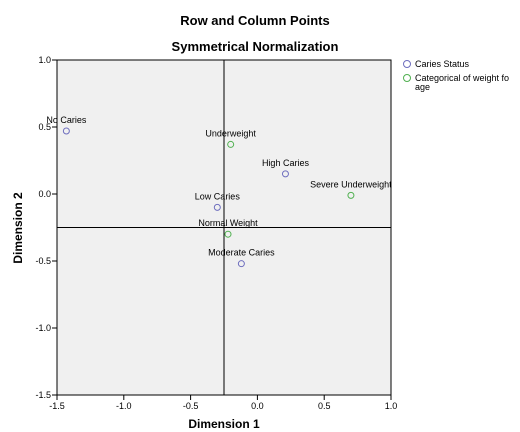 The image size is (520, 432). Describe the element at coordinates (241, 253) in the screenshot. I see `point-label: Moderate Caries` at that location.